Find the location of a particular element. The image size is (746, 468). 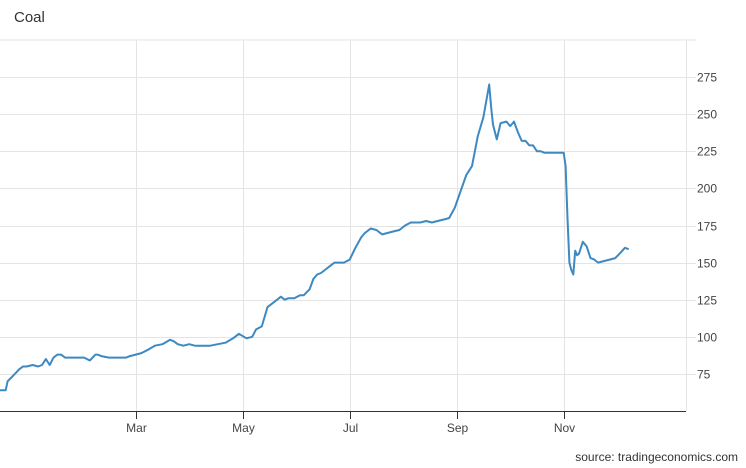

y-tick-label-250: 250 is located at coordinates (707, 115).